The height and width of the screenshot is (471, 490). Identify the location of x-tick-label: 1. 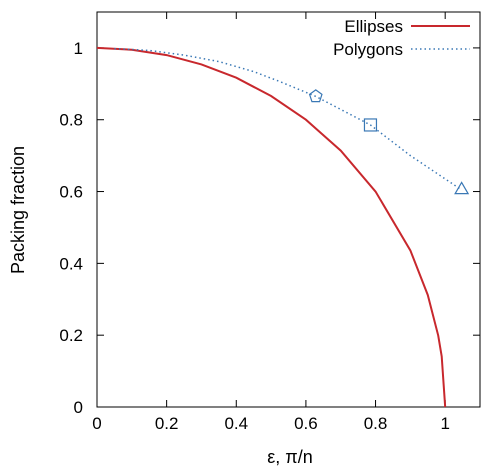
(444, 423).